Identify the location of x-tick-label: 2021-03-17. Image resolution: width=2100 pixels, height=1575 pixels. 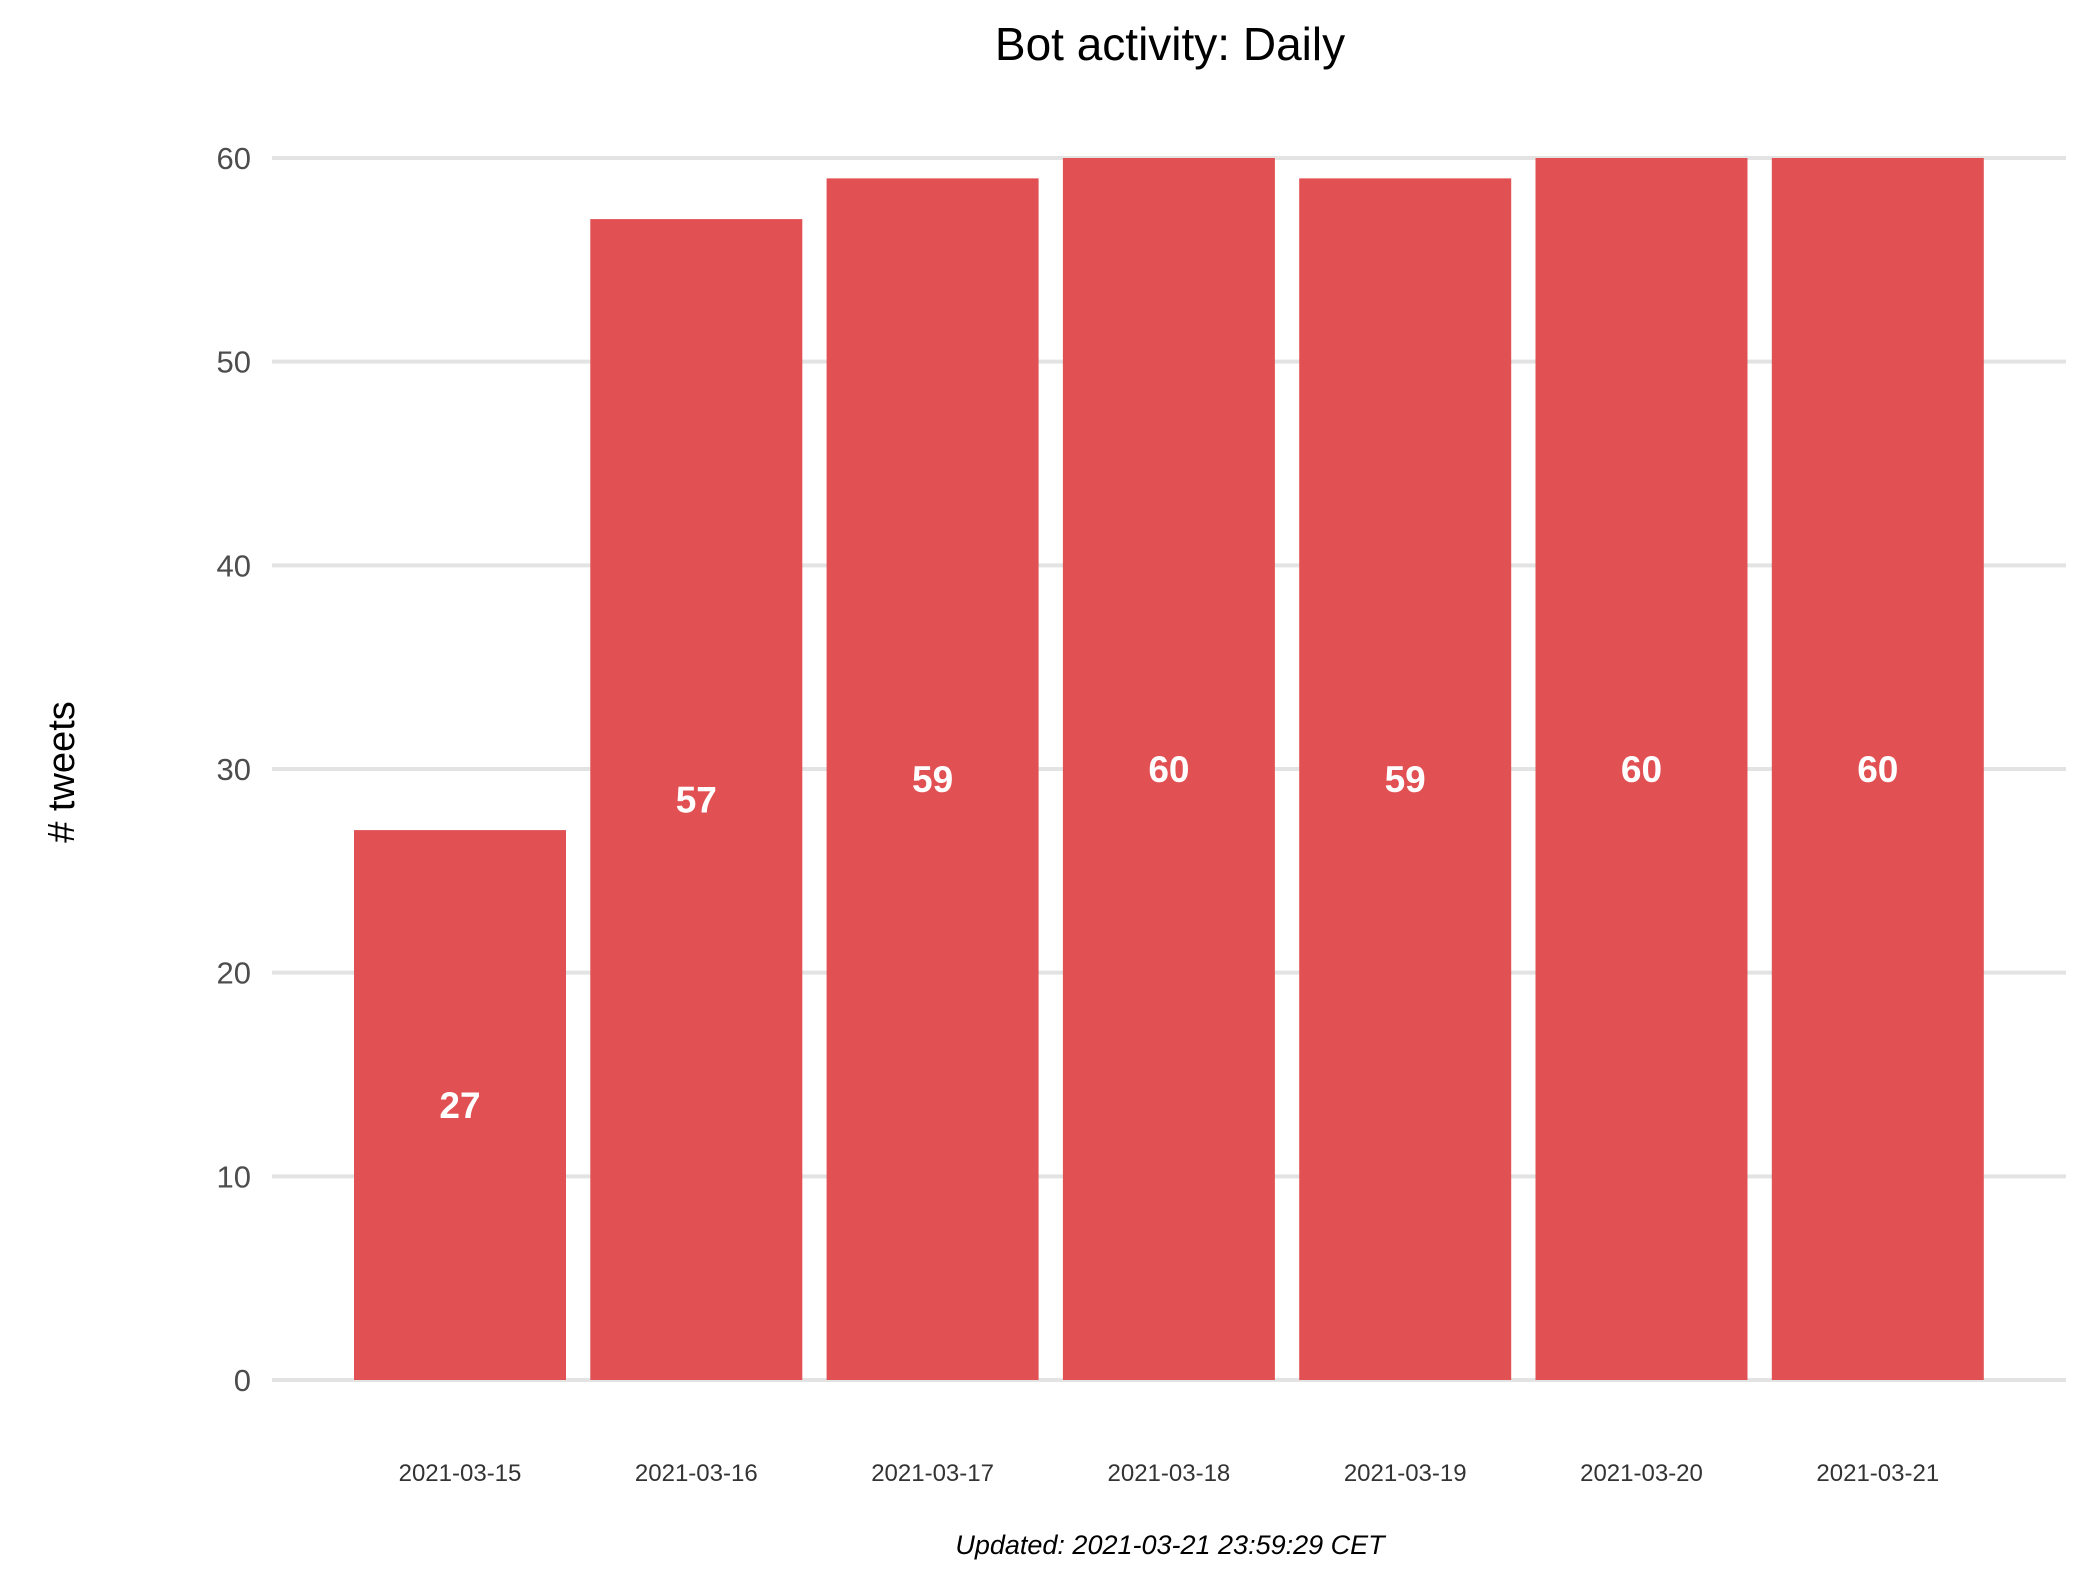
(932, 1473).